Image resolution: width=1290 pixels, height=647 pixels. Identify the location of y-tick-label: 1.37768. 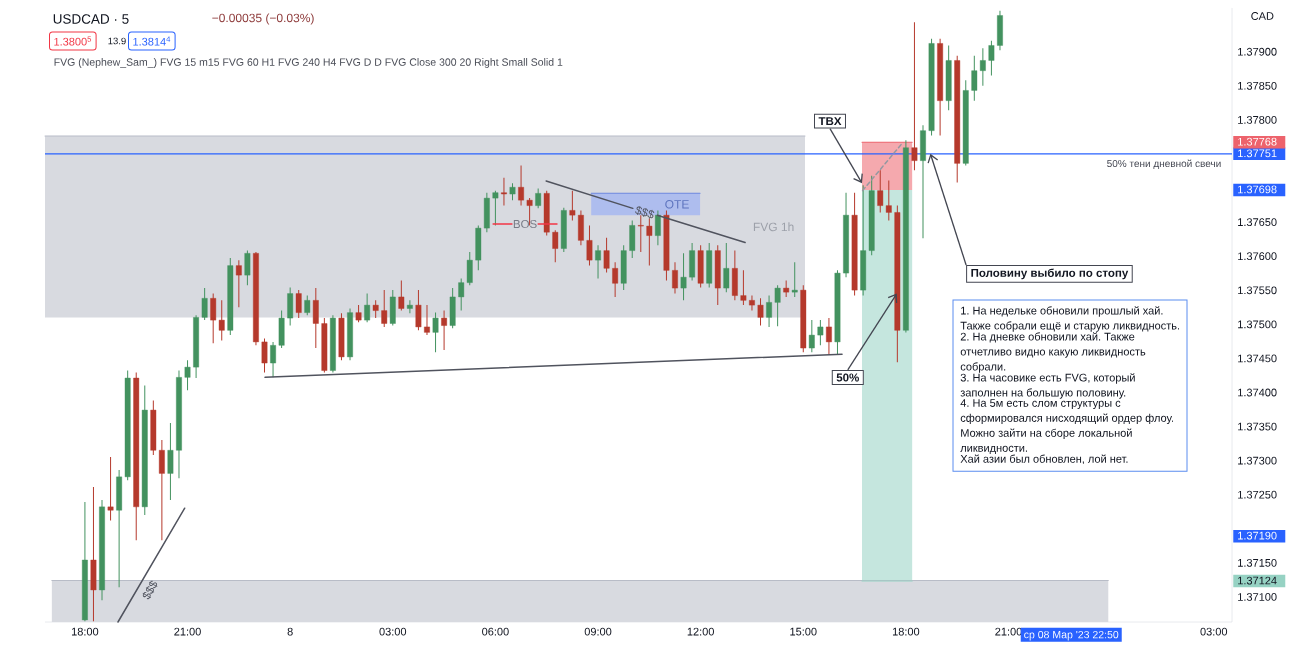
(1257, 141).